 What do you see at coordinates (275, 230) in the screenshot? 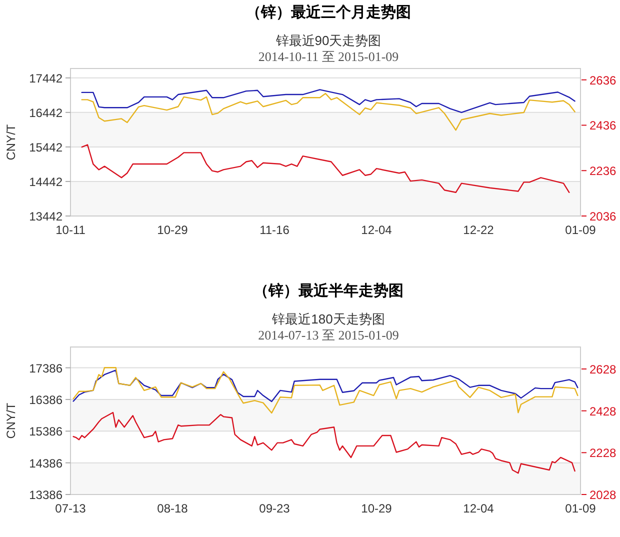
I see `x-tick-label: 11-16` at bounding box center [275, 230].